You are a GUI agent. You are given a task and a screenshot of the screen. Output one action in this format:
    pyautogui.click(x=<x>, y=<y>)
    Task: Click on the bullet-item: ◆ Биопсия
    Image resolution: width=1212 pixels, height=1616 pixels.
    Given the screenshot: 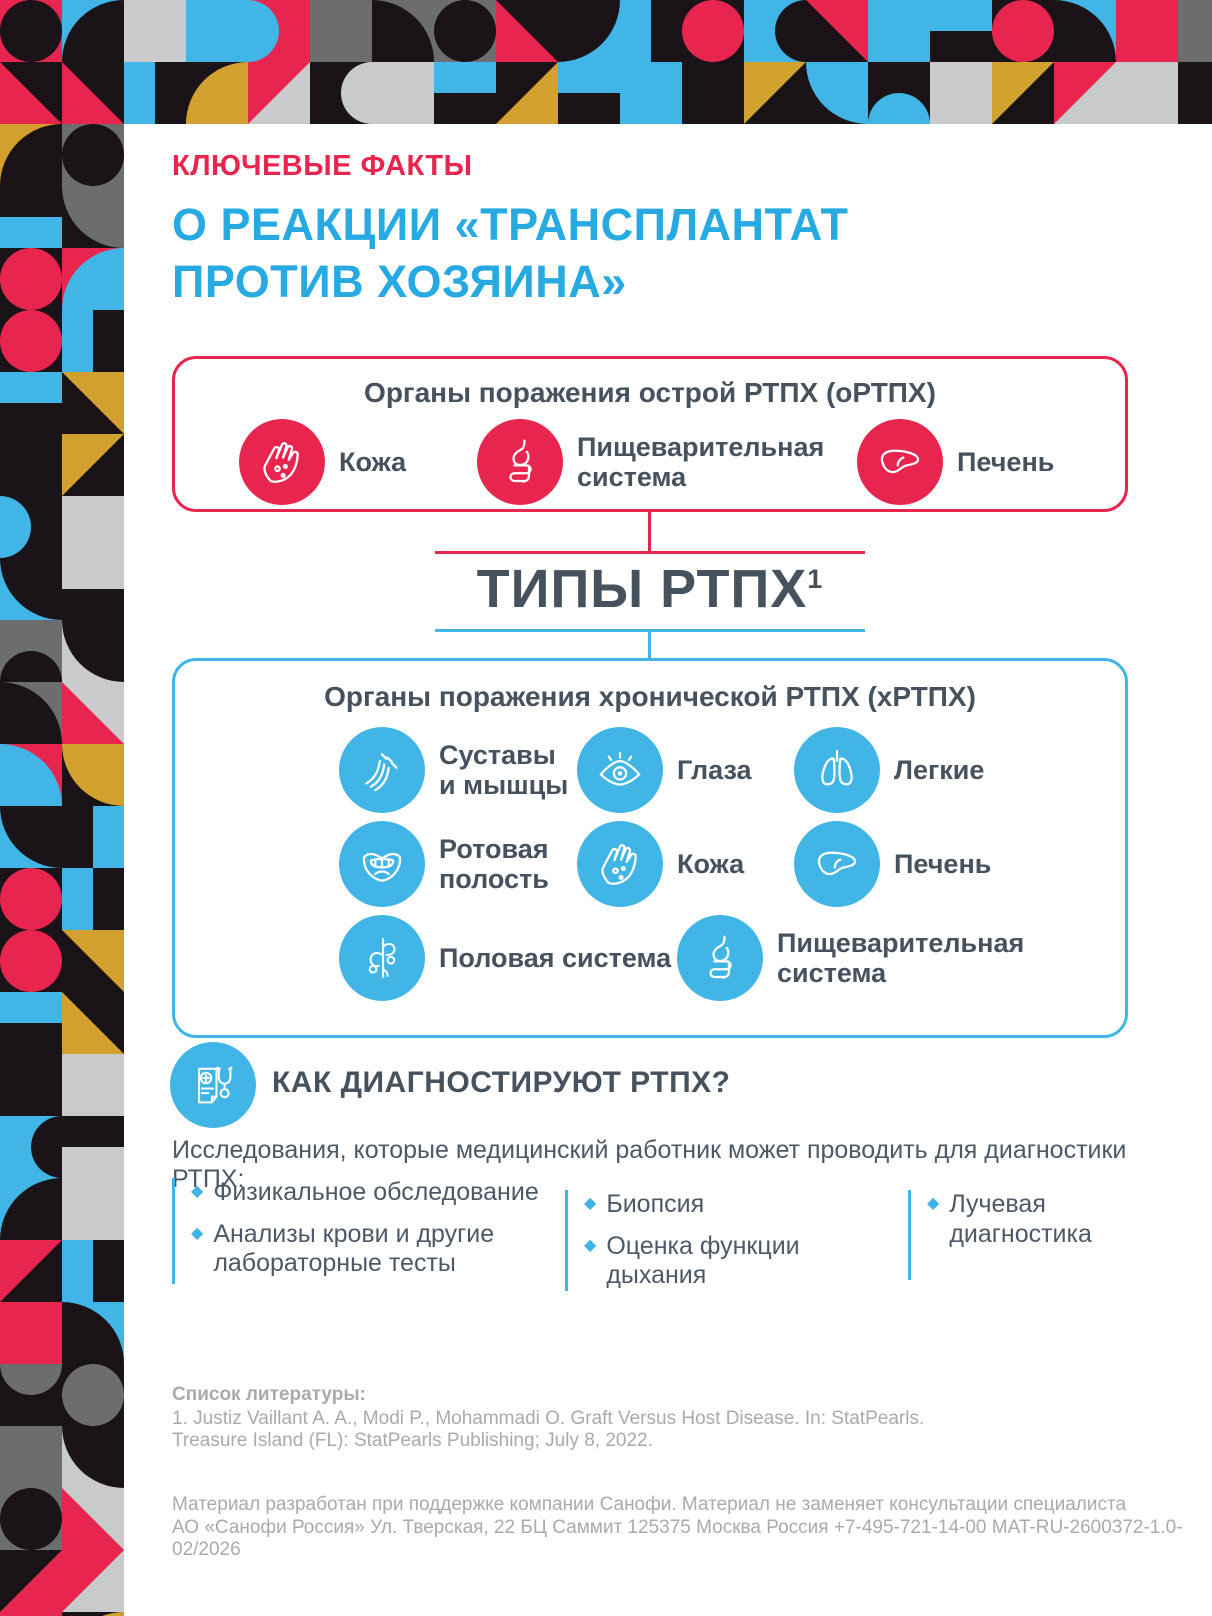 What is the action you would take?
    pyautogui.click(x=743, y=1205)
    